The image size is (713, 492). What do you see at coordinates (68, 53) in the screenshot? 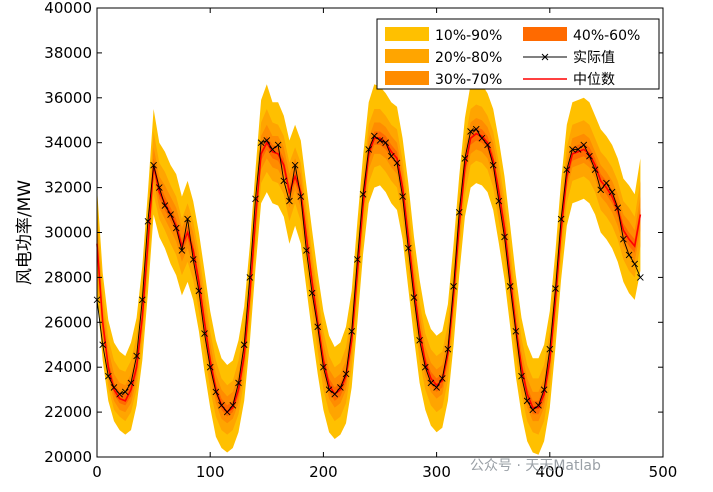
I see `y-tick-label: 38000` at bounding box center [68, 53].